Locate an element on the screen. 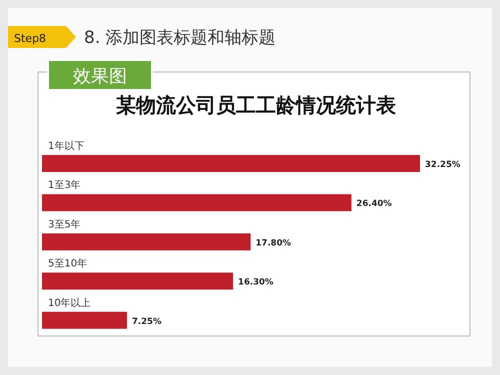 This screenshot has width=500, height=375. data-label: 32.25% is located at coordinates (443, 165).